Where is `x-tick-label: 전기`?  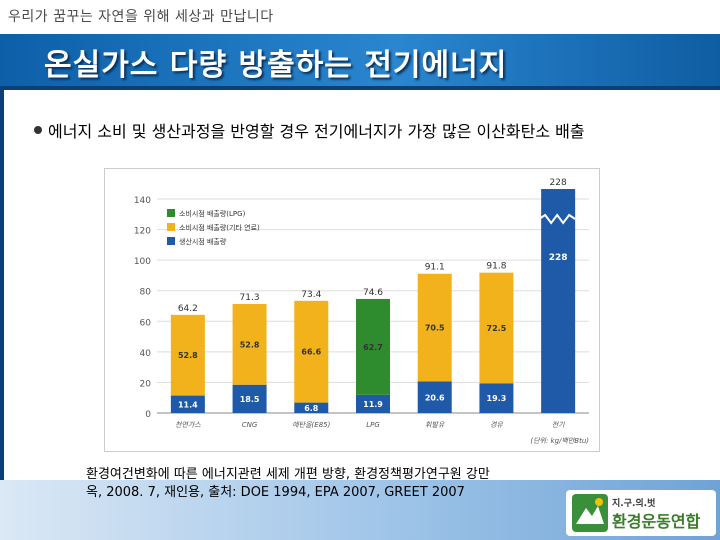
x-tick-label: 전기 is located at coordinates (558, 425).